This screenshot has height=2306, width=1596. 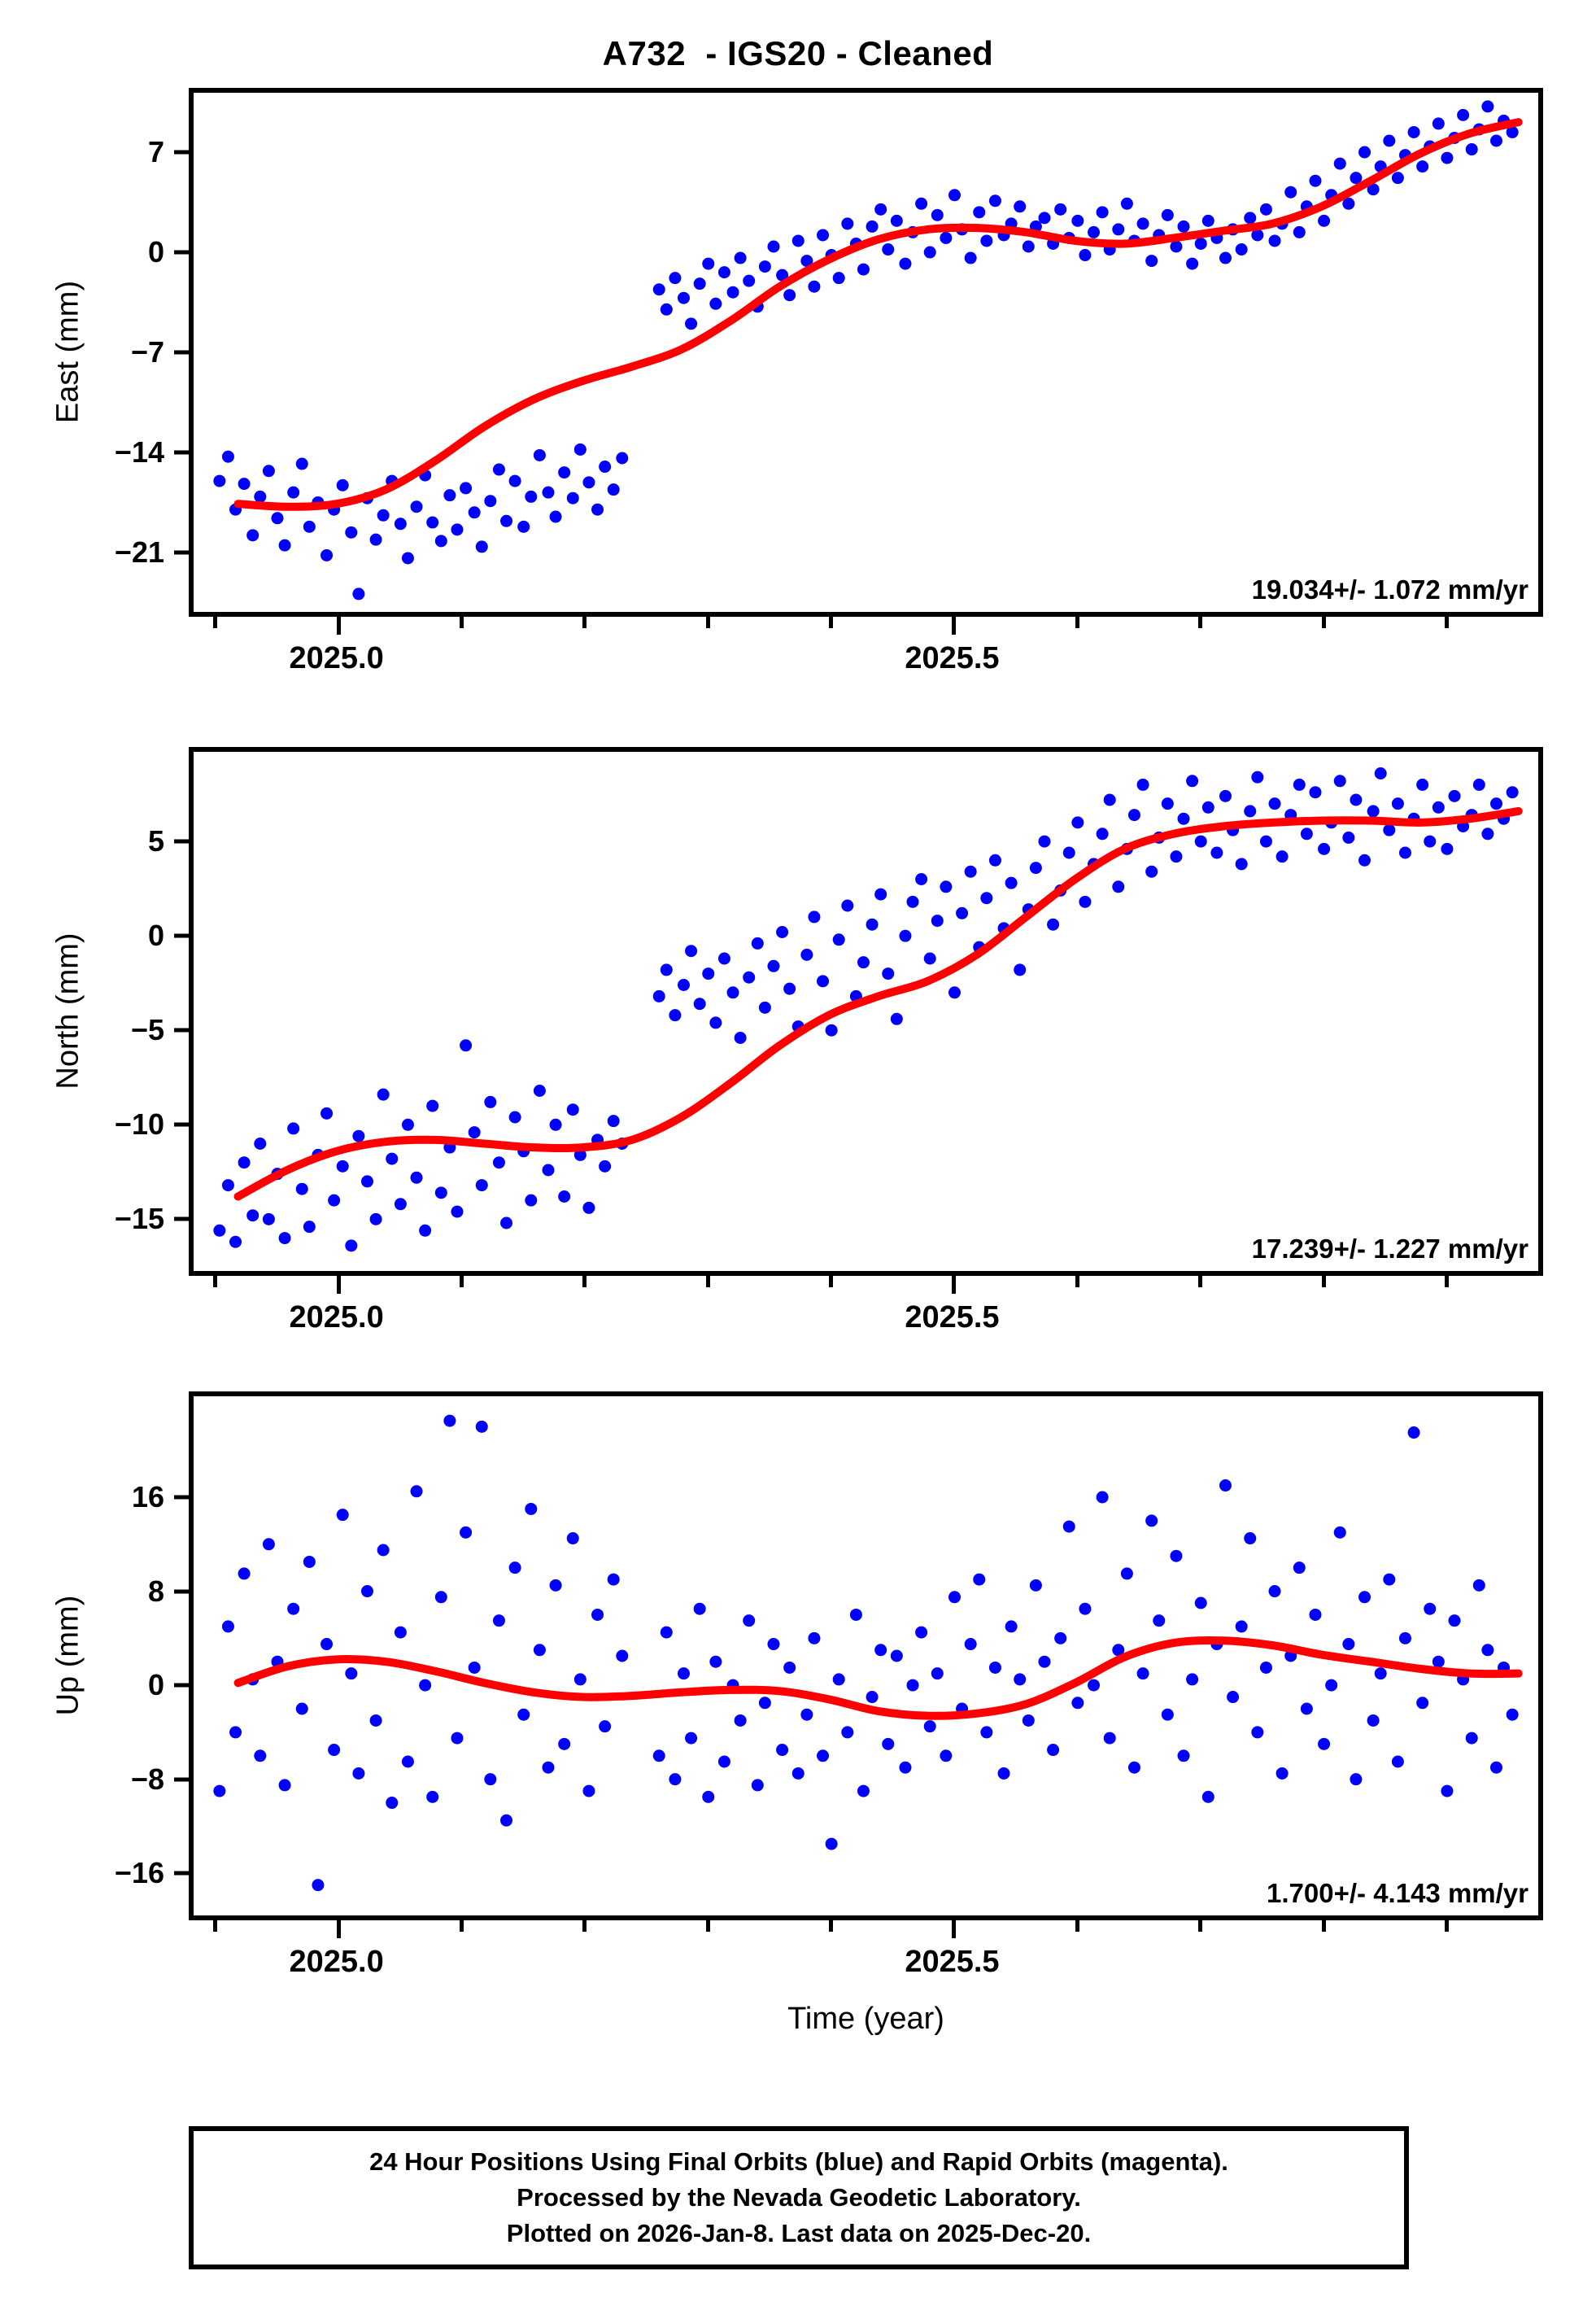 I want to click on ytick-label: −15, so click(x=139, y=1219).